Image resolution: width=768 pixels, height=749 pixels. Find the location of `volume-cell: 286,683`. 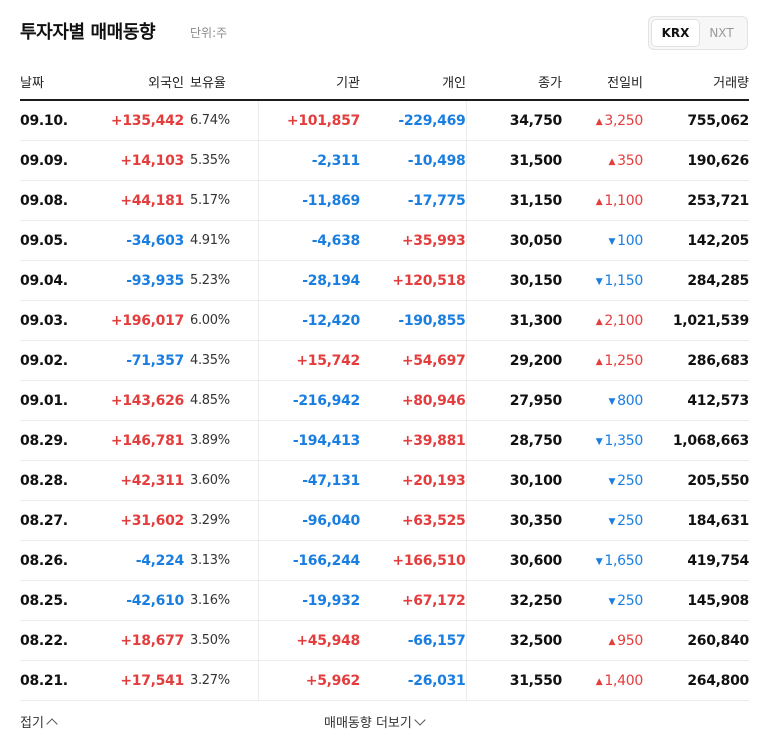

volume-cell: 286,683 is located at coordinates (696, 360).